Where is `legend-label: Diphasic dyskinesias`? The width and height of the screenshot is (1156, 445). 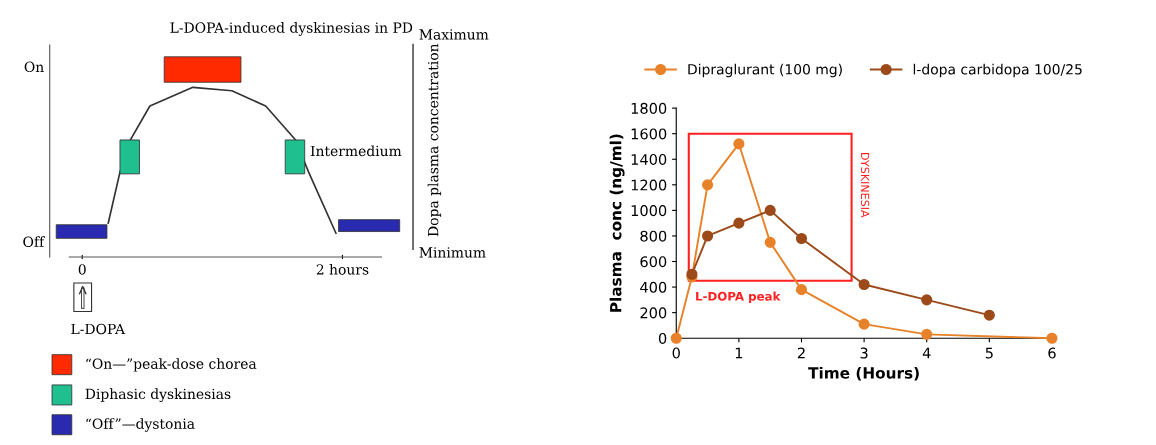
legend-label: Diphasic dyskinesias is located at coordinates (158, 395).